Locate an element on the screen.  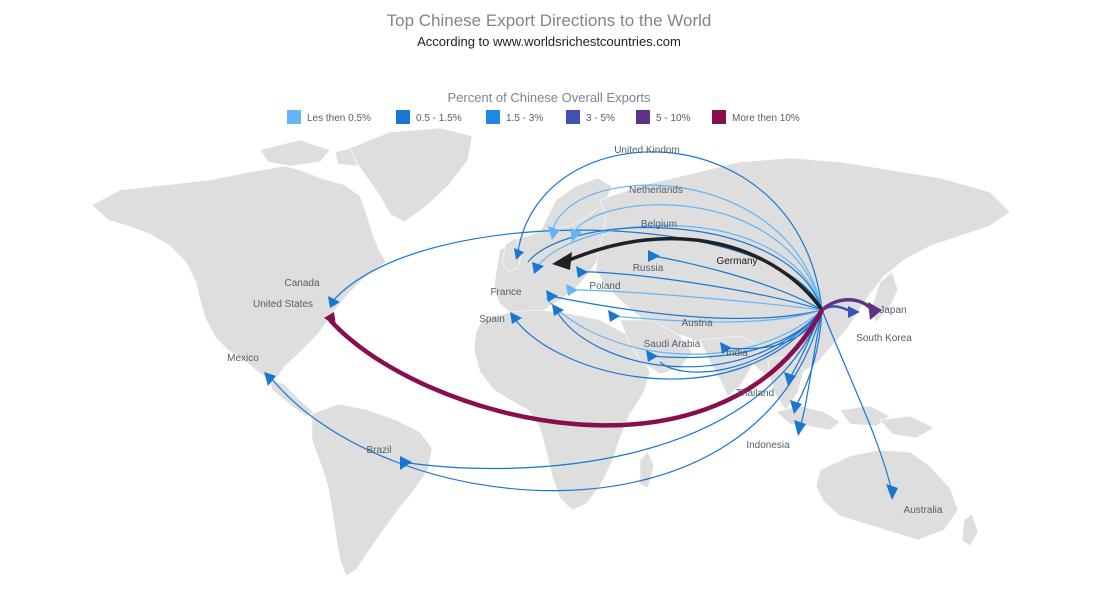
label-united-states: United States is located at coordinates (283, 304).